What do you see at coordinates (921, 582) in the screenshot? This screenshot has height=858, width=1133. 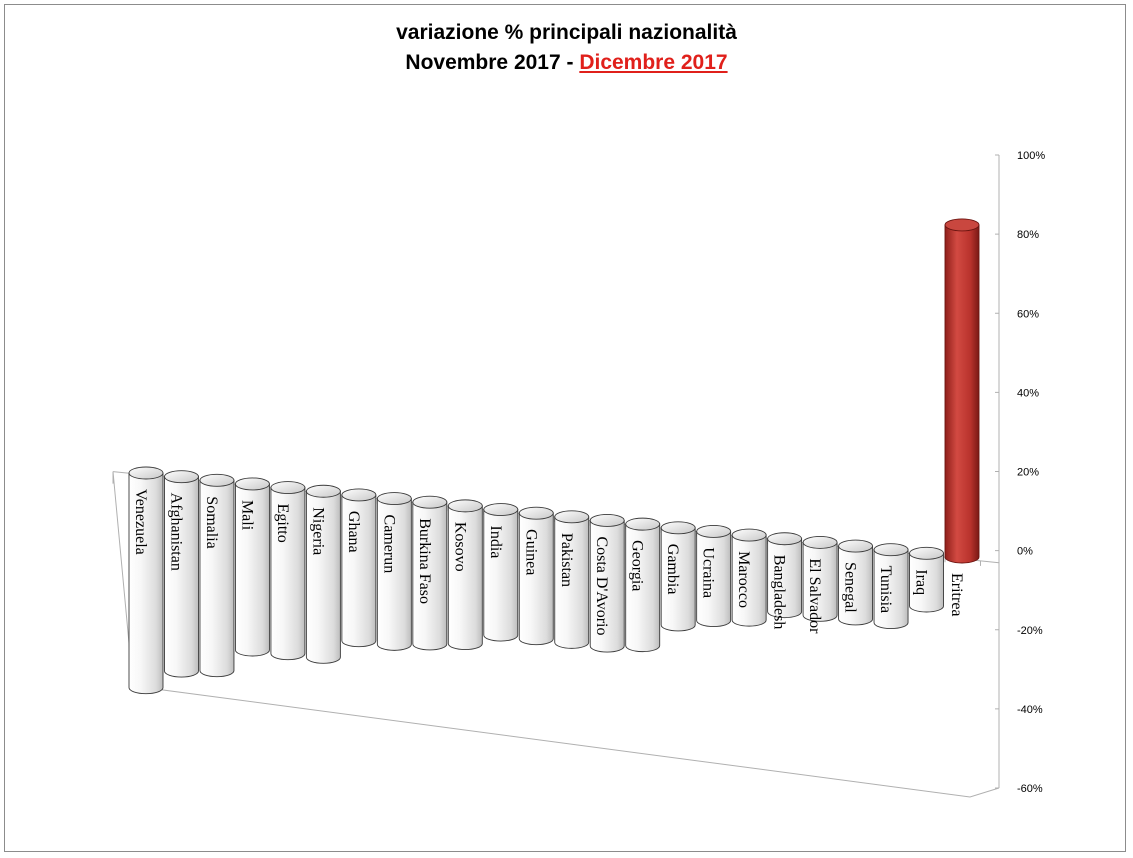 I see `category-label: Iraq` at bounding box center [921, 582].